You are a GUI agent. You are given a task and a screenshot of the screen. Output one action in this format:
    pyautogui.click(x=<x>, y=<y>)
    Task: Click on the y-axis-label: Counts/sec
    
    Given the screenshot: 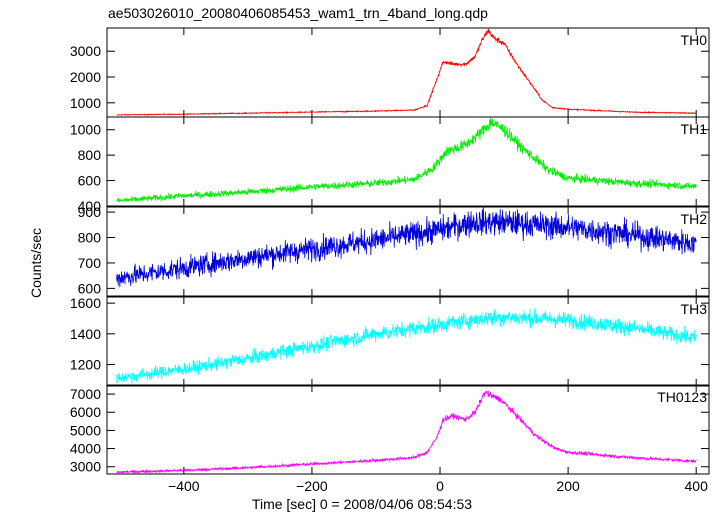 What is the action you would take?
    pyautogui.click(x=36, y=263)
    